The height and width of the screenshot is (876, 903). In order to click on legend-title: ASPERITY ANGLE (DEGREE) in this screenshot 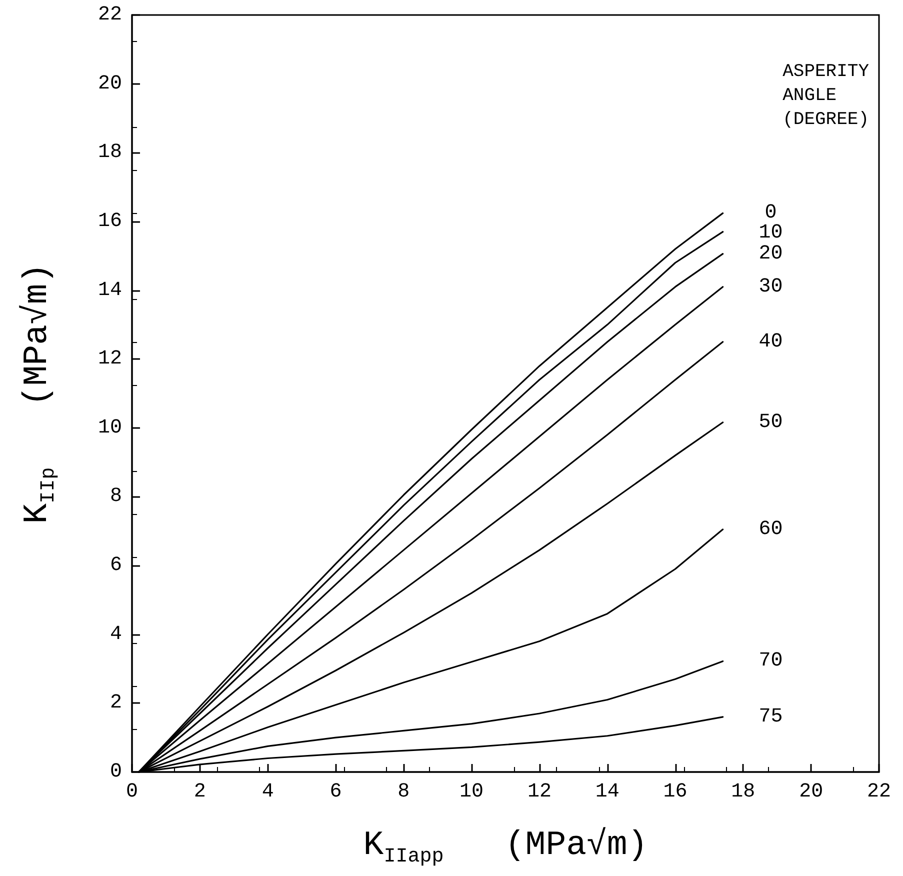, I will do `click(826, 96)`.